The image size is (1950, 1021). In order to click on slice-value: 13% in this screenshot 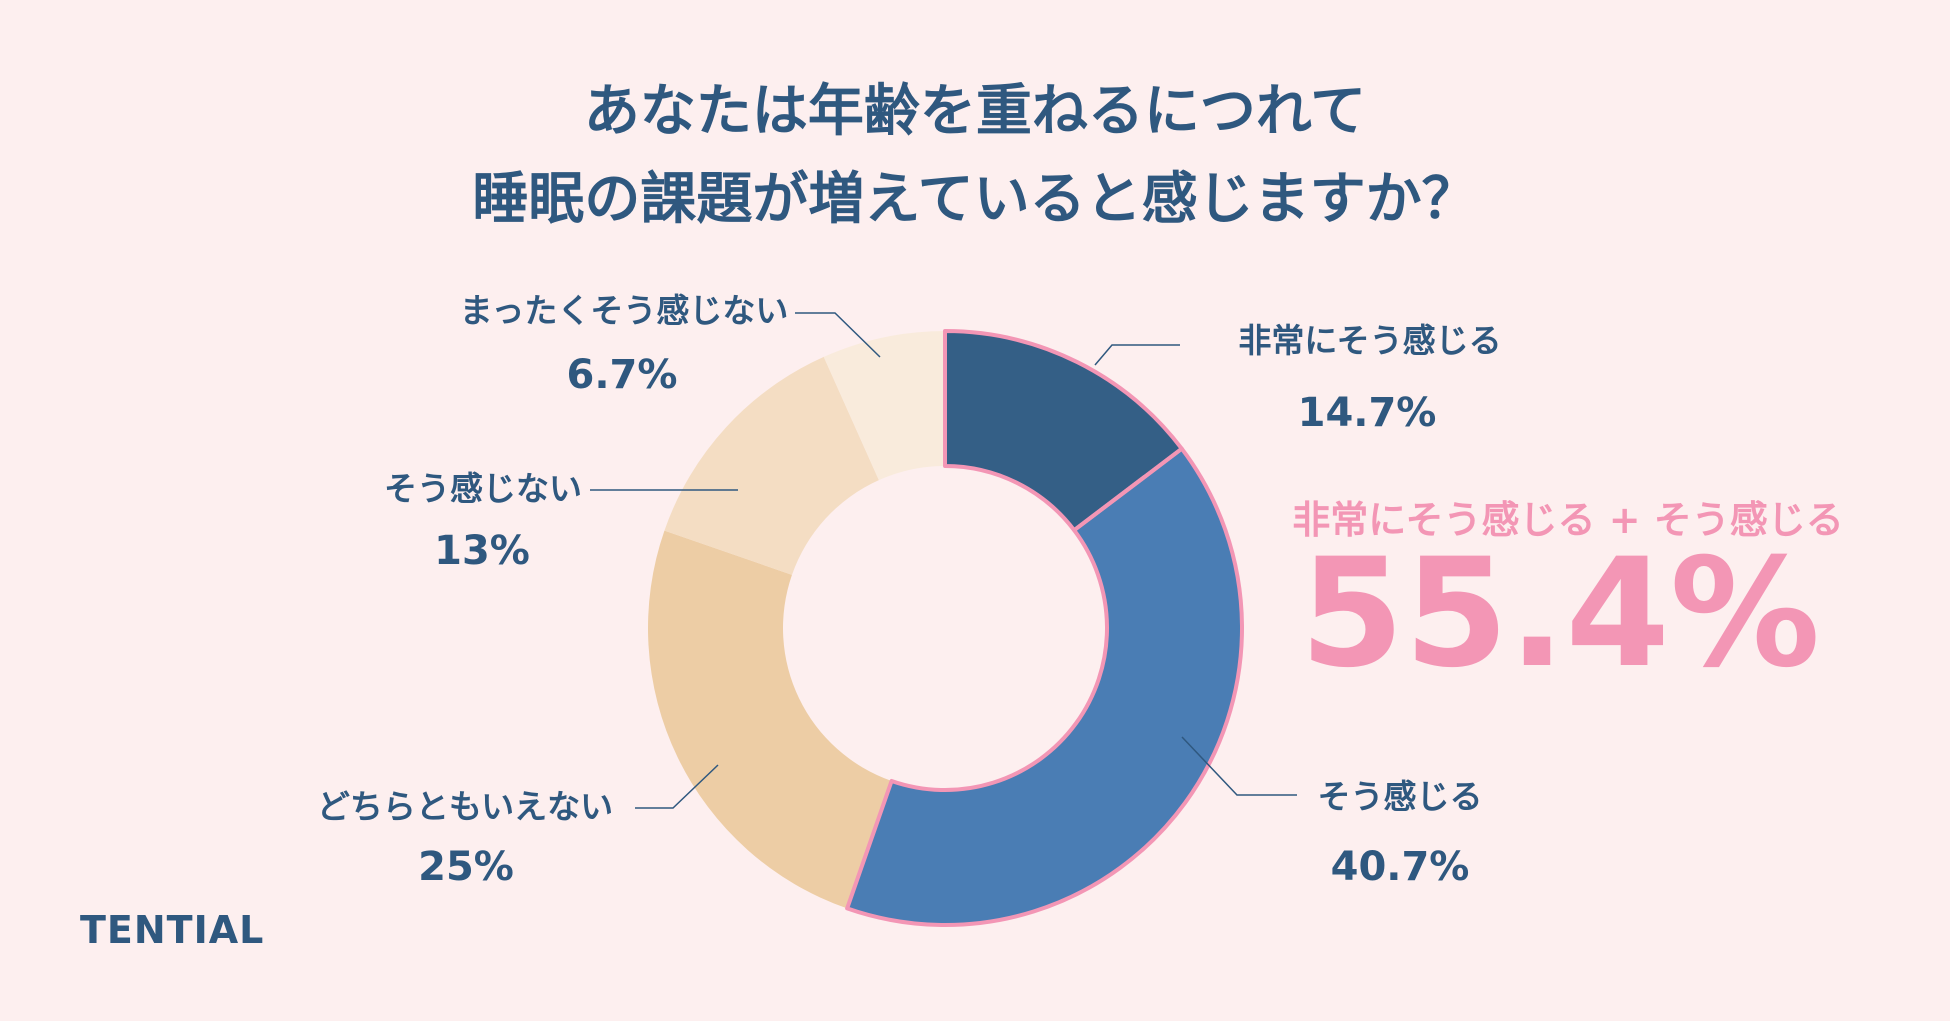, I will do `click(482, 551)`.